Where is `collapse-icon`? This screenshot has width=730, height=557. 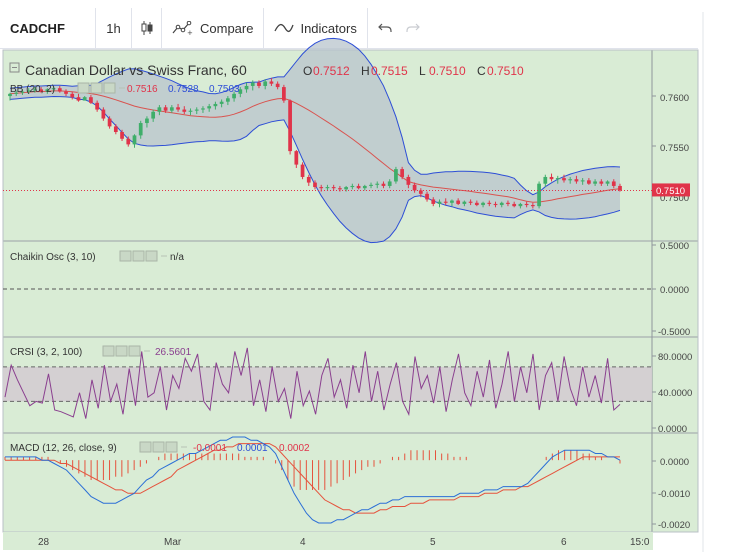 collapse-icon is located at coordinates (14, 67).